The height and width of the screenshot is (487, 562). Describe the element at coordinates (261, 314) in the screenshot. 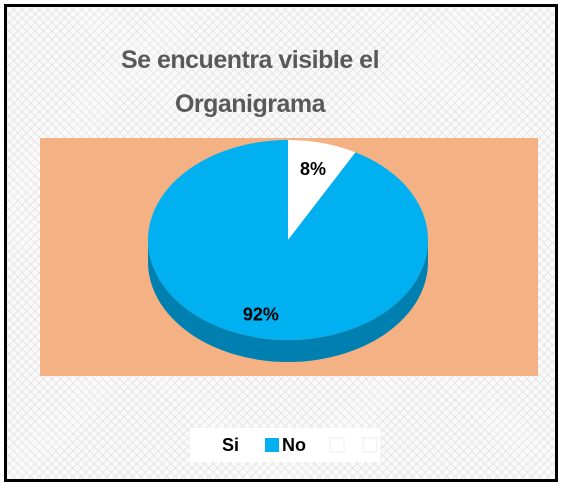

I see `data-label: 92%` at that location.